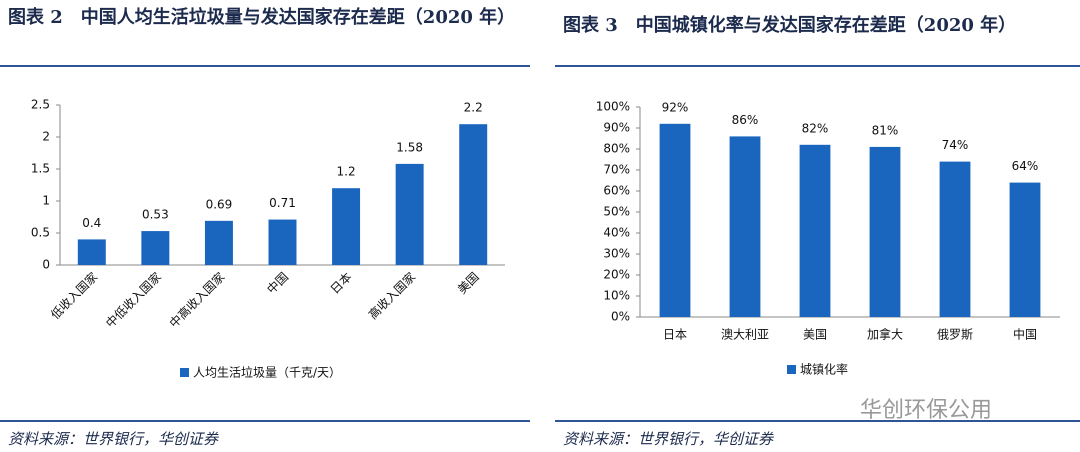 The image size is (1080, 452). I want to click on x-tick-label: 澳大利亚, so click(745, 335).